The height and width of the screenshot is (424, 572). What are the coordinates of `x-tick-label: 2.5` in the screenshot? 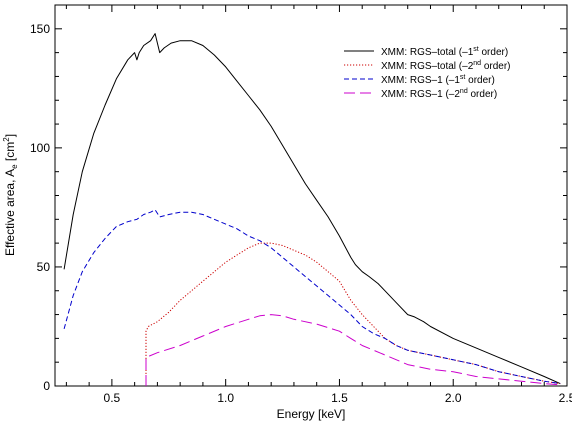 It's located at (565, 398).